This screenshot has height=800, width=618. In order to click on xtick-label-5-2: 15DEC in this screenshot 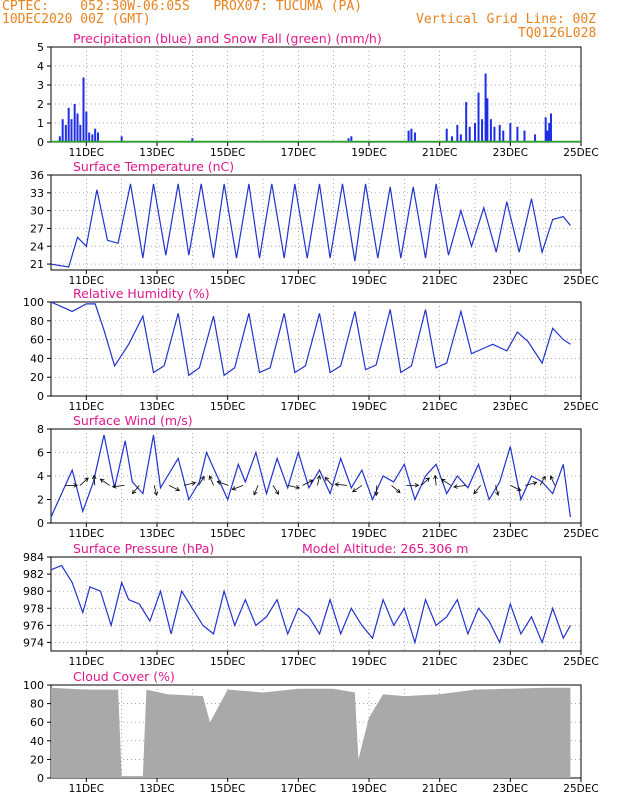, I will do `click(227, 789)`.